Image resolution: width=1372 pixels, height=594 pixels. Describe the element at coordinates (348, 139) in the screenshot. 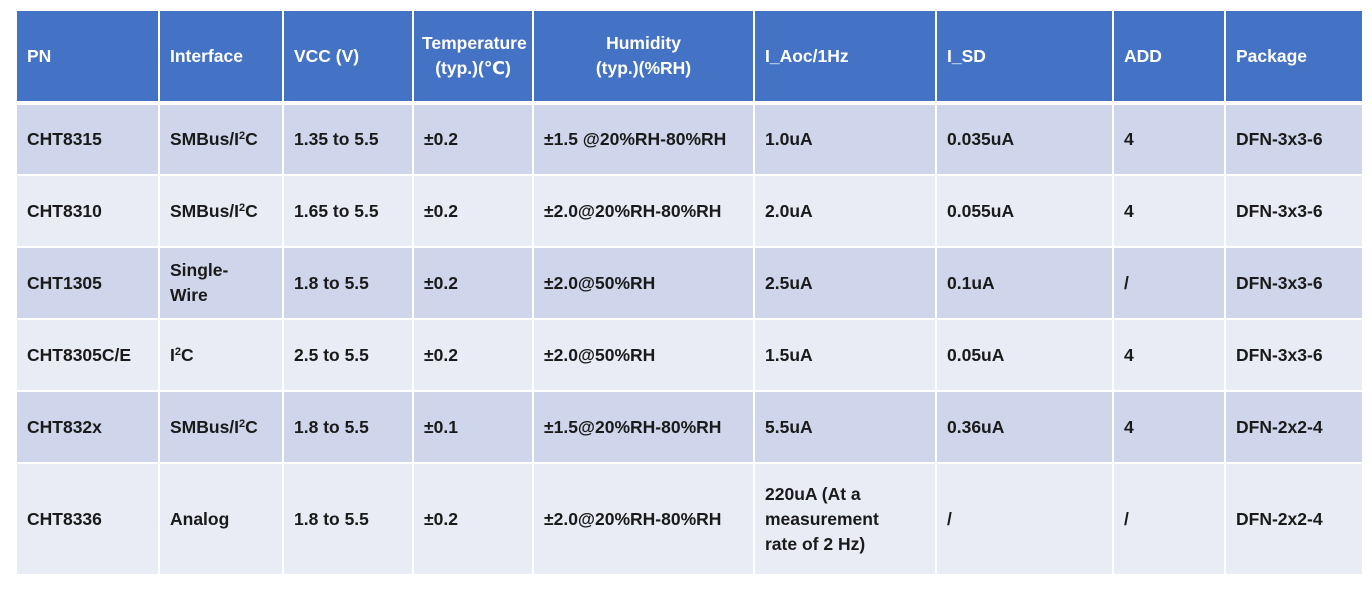

I see `cell-vcc: 1.35 to 5.5` at that location.